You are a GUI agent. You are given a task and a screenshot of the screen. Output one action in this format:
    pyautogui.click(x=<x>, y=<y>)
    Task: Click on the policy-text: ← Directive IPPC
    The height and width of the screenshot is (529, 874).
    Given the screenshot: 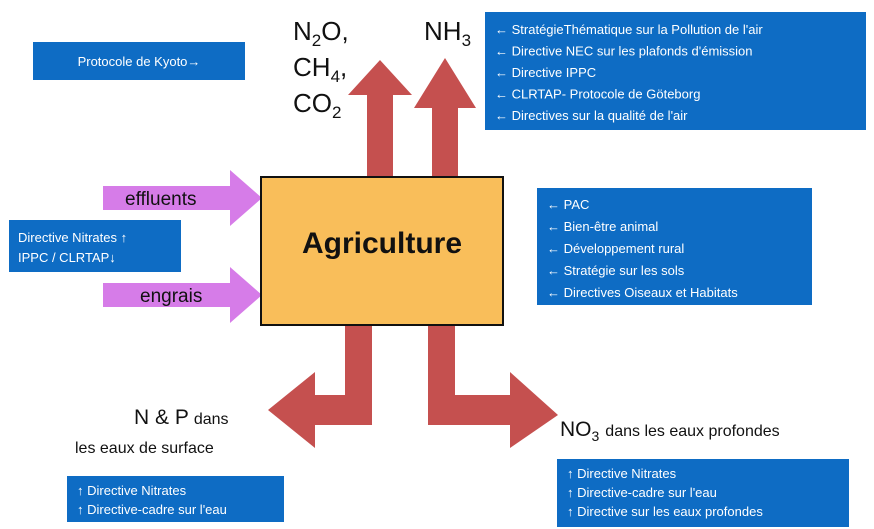 What is the action you would take?
    pyautogui.click(x=545, y=72)
    